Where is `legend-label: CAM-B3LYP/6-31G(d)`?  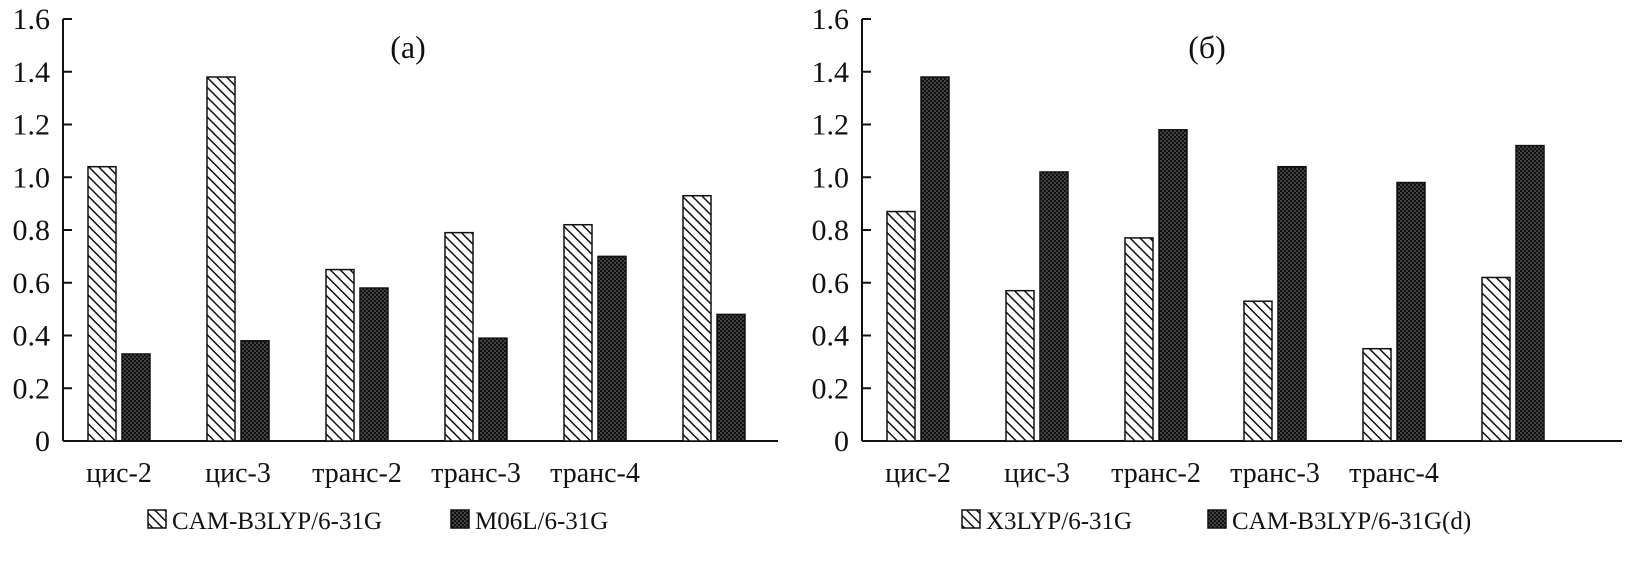 legend-label: CAM-B3LYP/6-31G(d) is located at coordinates (1351, 521).